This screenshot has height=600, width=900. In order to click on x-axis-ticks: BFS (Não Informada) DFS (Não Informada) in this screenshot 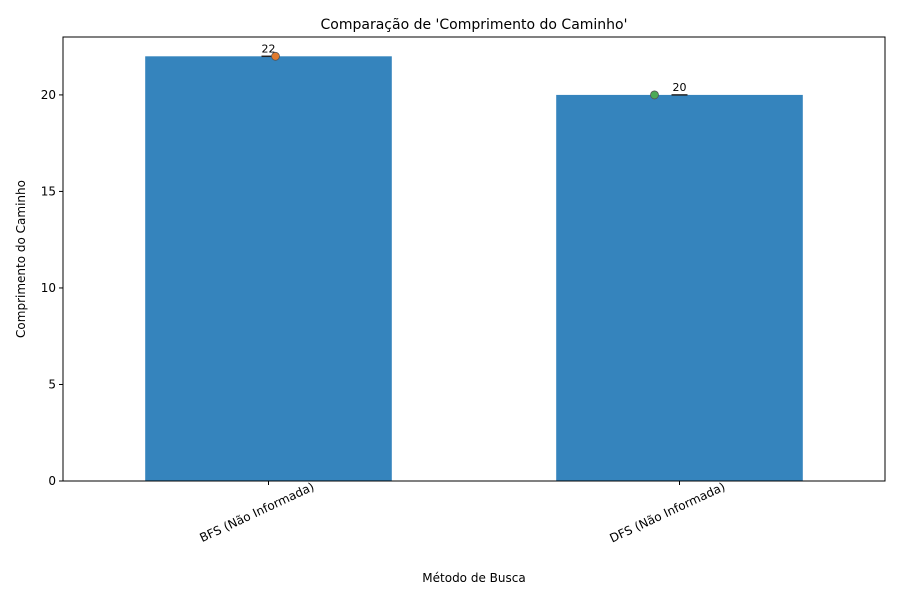, I will do `click(462, 513)`.